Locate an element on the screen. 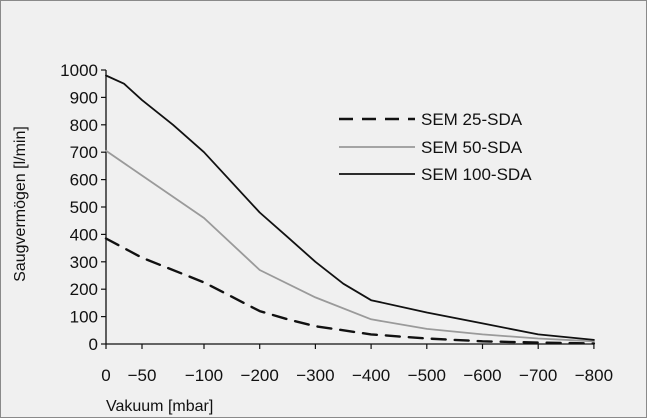 Image resolution: width=647 pixels, height=418 pixels. legend-label: SEM 100-SDA is located at coordinates (476, 174).